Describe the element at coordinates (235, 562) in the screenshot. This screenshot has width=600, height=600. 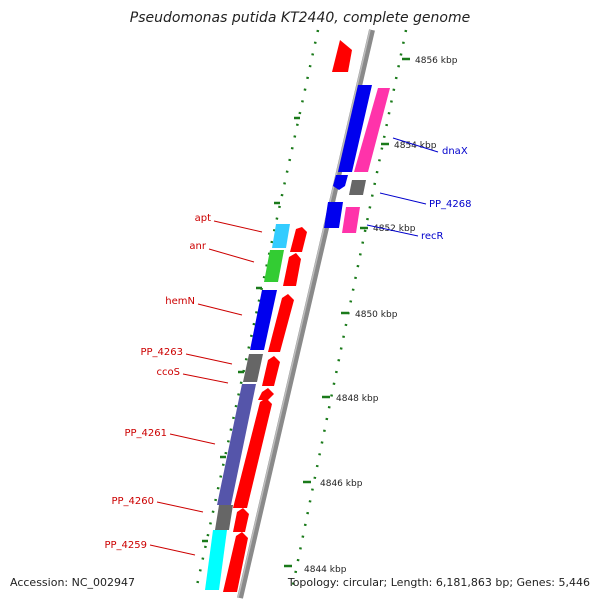
I see `gene-PP_4259-red` at that location.